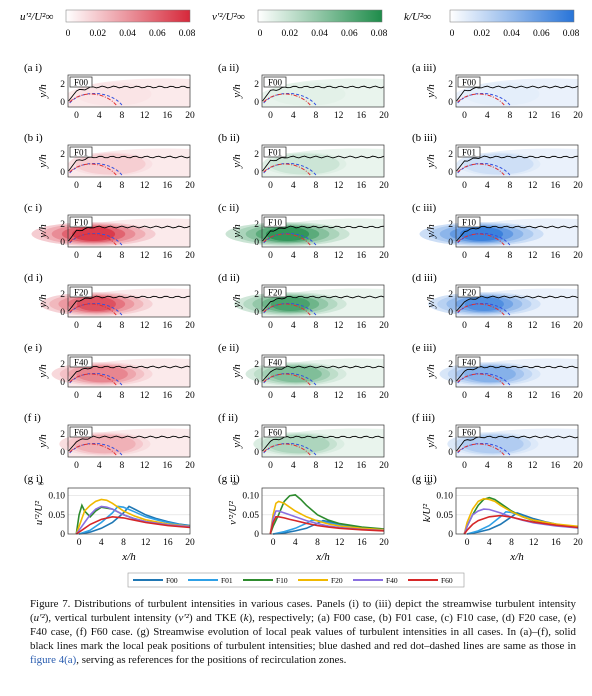  Describe the element at coordinates (56, 497) in the screenshot. I see `y-tick-label: 0.10` at that location.